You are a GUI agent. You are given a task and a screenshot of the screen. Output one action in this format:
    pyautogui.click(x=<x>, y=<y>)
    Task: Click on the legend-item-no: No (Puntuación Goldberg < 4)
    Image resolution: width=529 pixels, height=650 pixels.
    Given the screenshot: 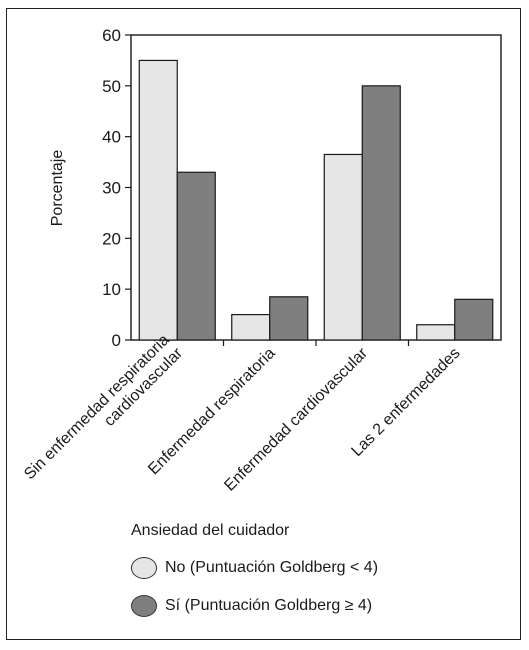 What is the action you would take?
    pyautogui.click(x=254, y=568)
    